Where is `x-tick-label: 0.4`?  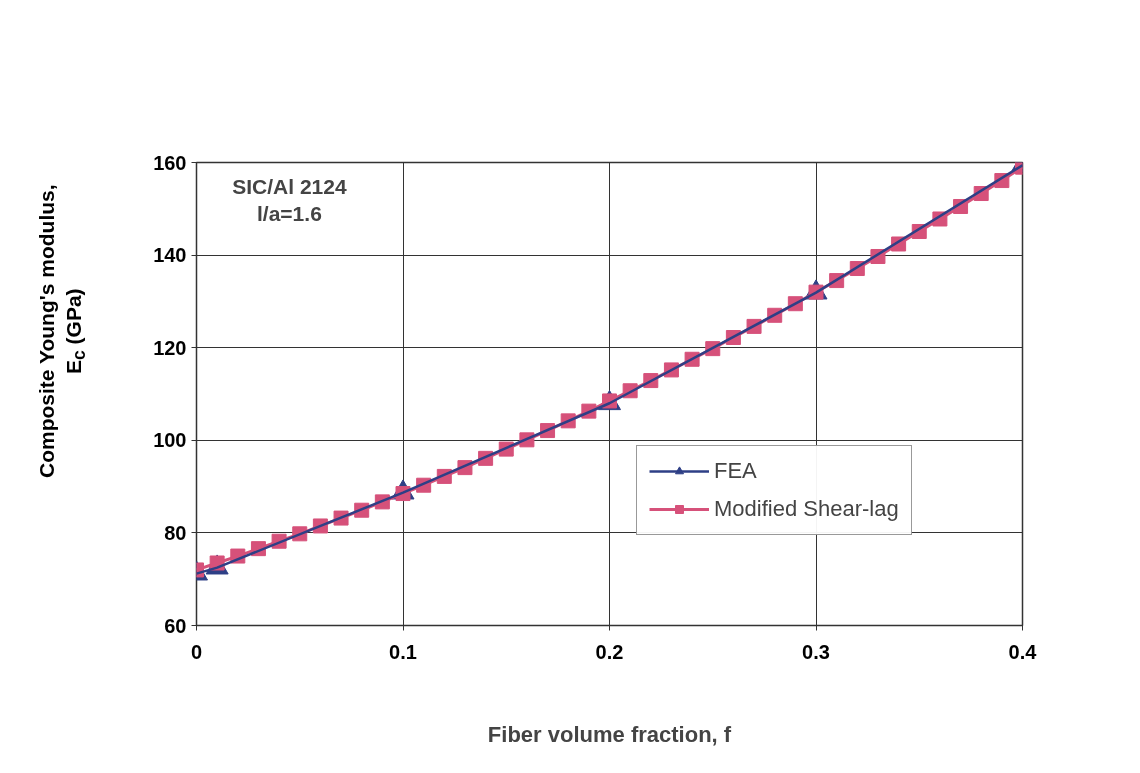 x-tick-label: 0.4 is located at coordinates (1023, 651).